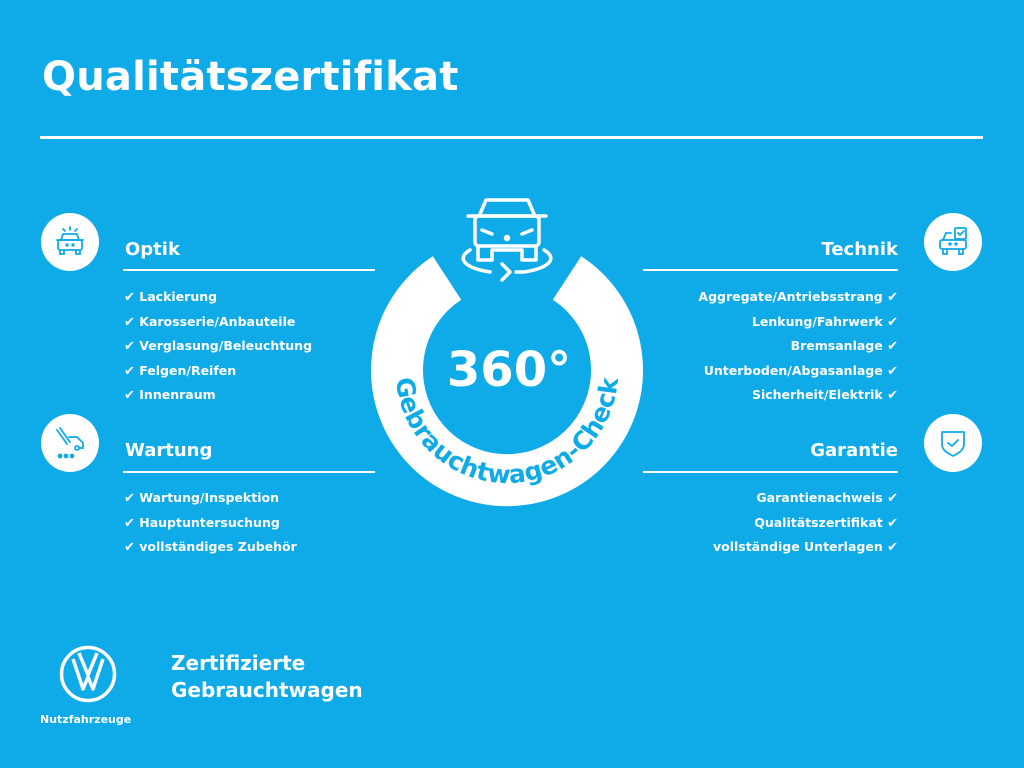 The width and height of the screenshot is (1024, 768). Describe the element at coordinates (169, 450) in the screenshot. I see `section-heading-wartung: Wartung` at that location.